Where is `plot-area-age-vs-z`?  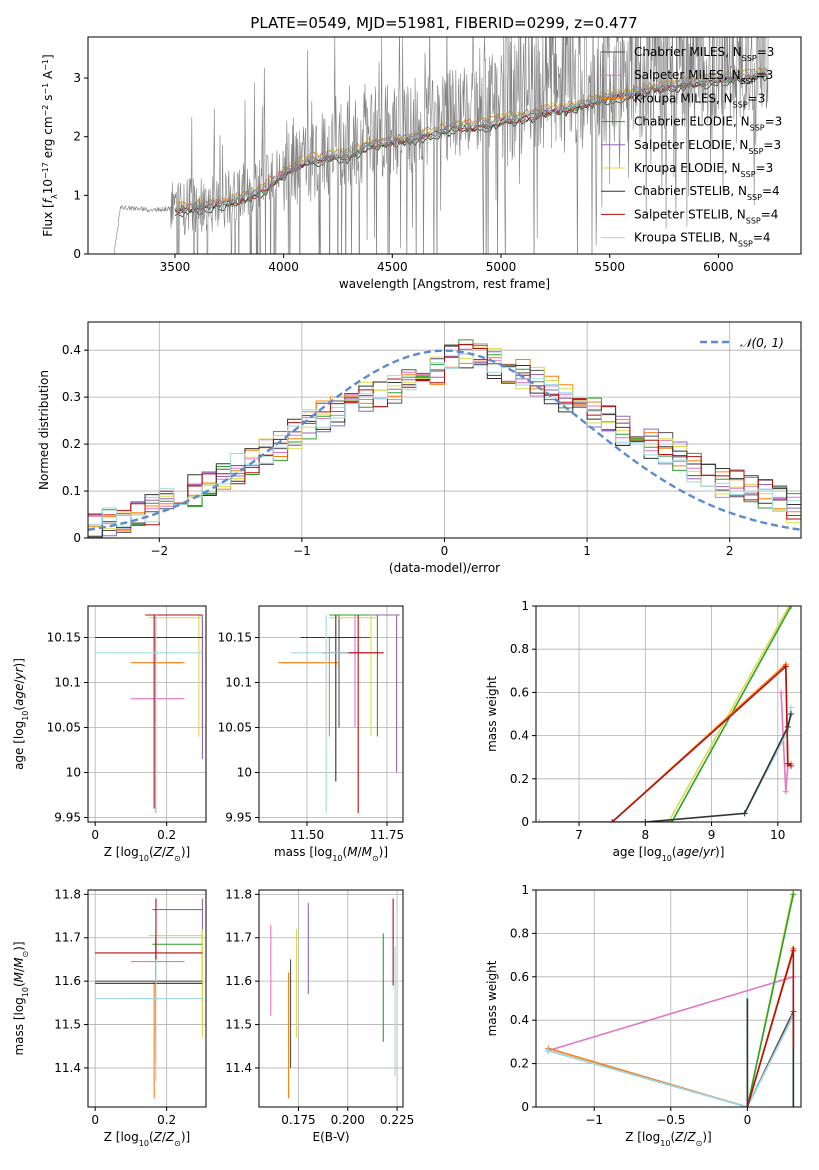 plot-area-age-vs-z is located at coordinates (149, 713).